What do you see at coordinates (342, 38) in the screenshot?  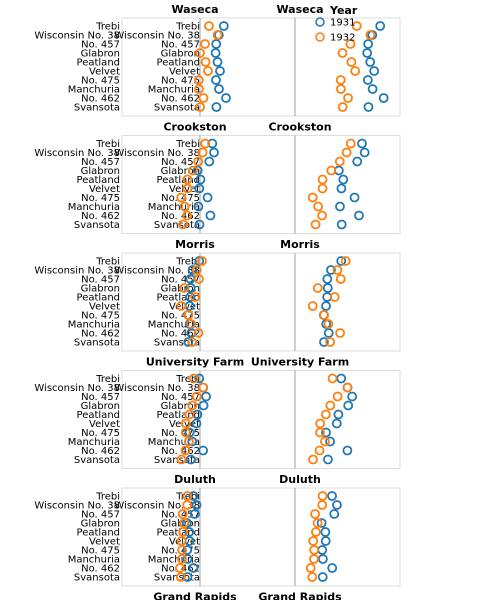 I see `legend-label: 1932` at bounding box center [342, 38].